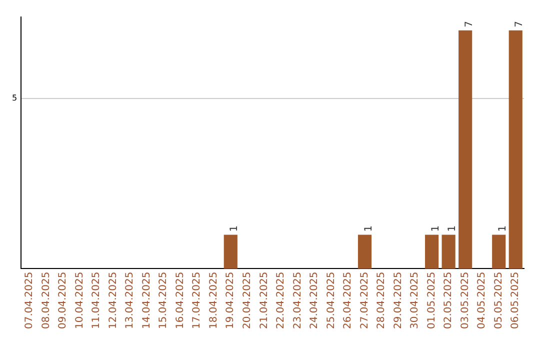 The image size is (540, 340). I want to click on x-tick-label: 04.05.2025, so click(482, 301).